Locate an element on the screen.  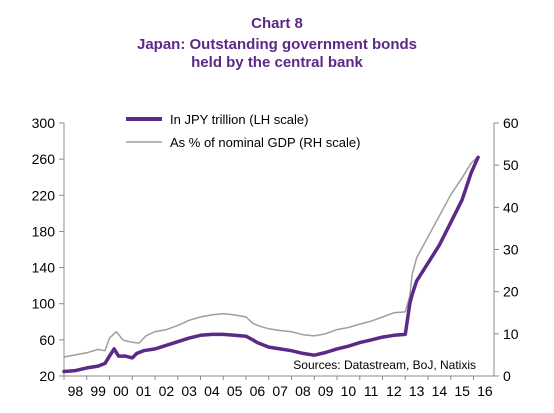
x-tick-label: 11 is located at coordinates (371, 391).